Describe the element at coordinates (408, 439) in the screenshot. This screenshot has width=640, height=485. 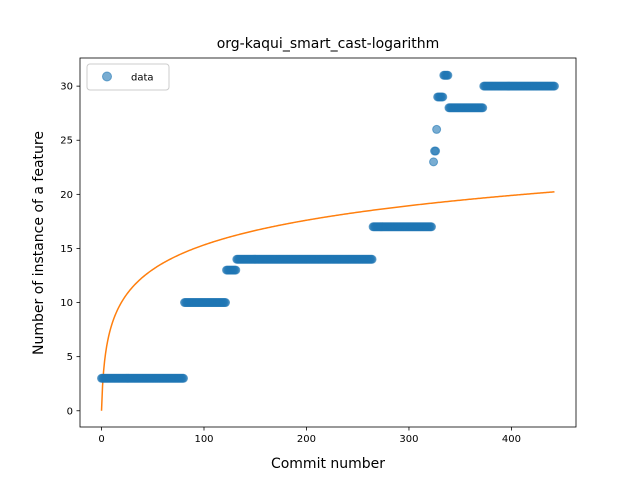
I see `x-tick-label: 300` at that location.